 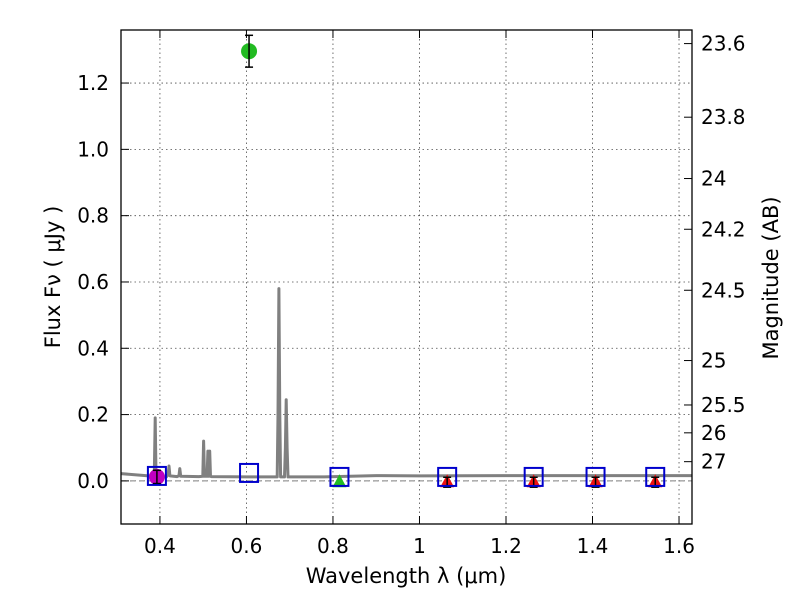 What do you see at coordinates (93, 149) in the screenshot?
I see `y-tick-label: 1.0` at bounding box center [93, 149].